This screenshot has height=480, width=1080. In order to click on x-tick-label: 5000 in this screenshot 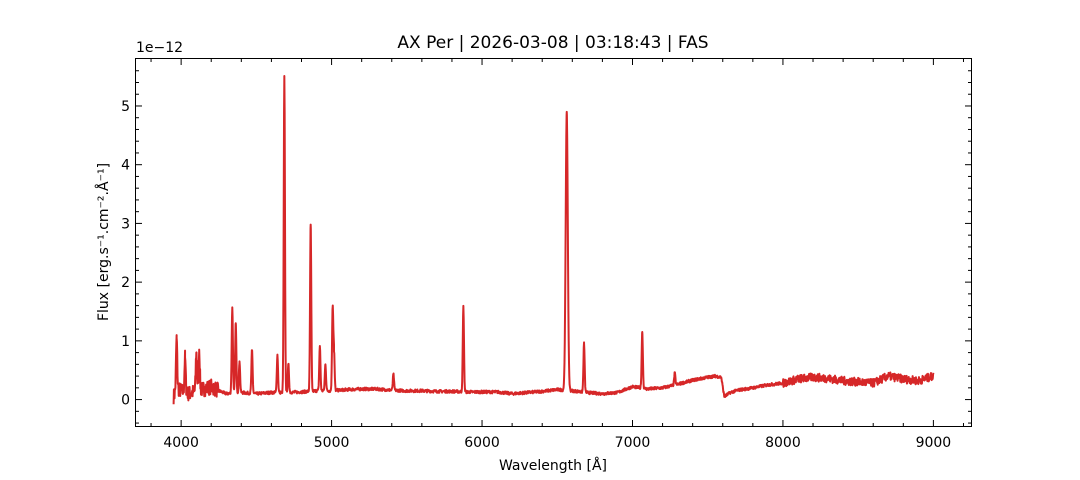, I will do `click(332, 443)`.